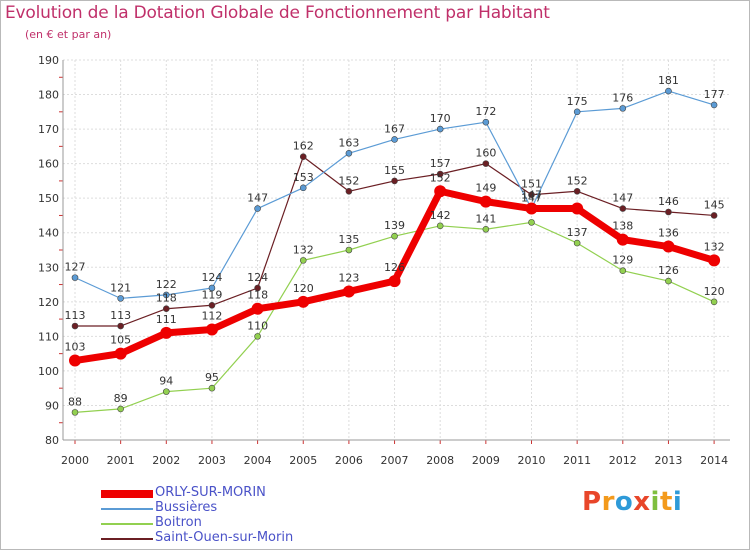 The height and width of the screenshot is (550, 750). I want to click on data-label: 126, so click(394, 267).